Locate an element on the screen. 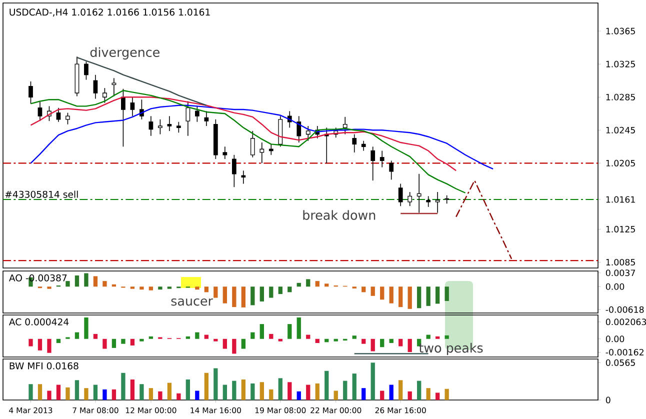 The width and height of the screenshot is (646, 419). annotation: break down is located at coordinates (339, 215).